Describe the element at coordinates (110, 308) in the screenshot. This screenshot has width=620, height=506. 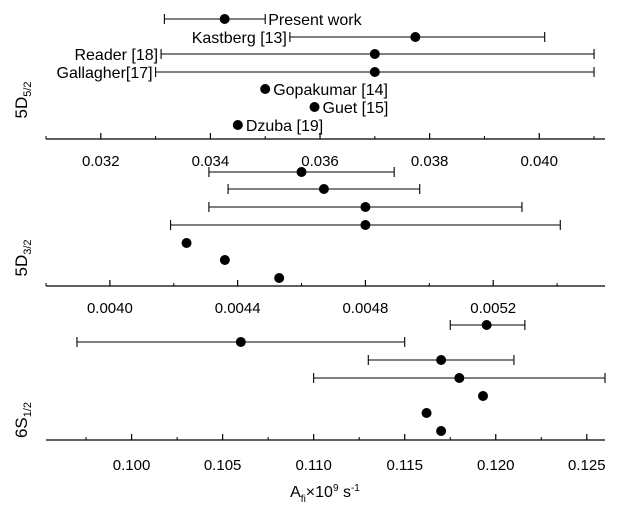
I see `x-tick-label: 0.0040` at that location.